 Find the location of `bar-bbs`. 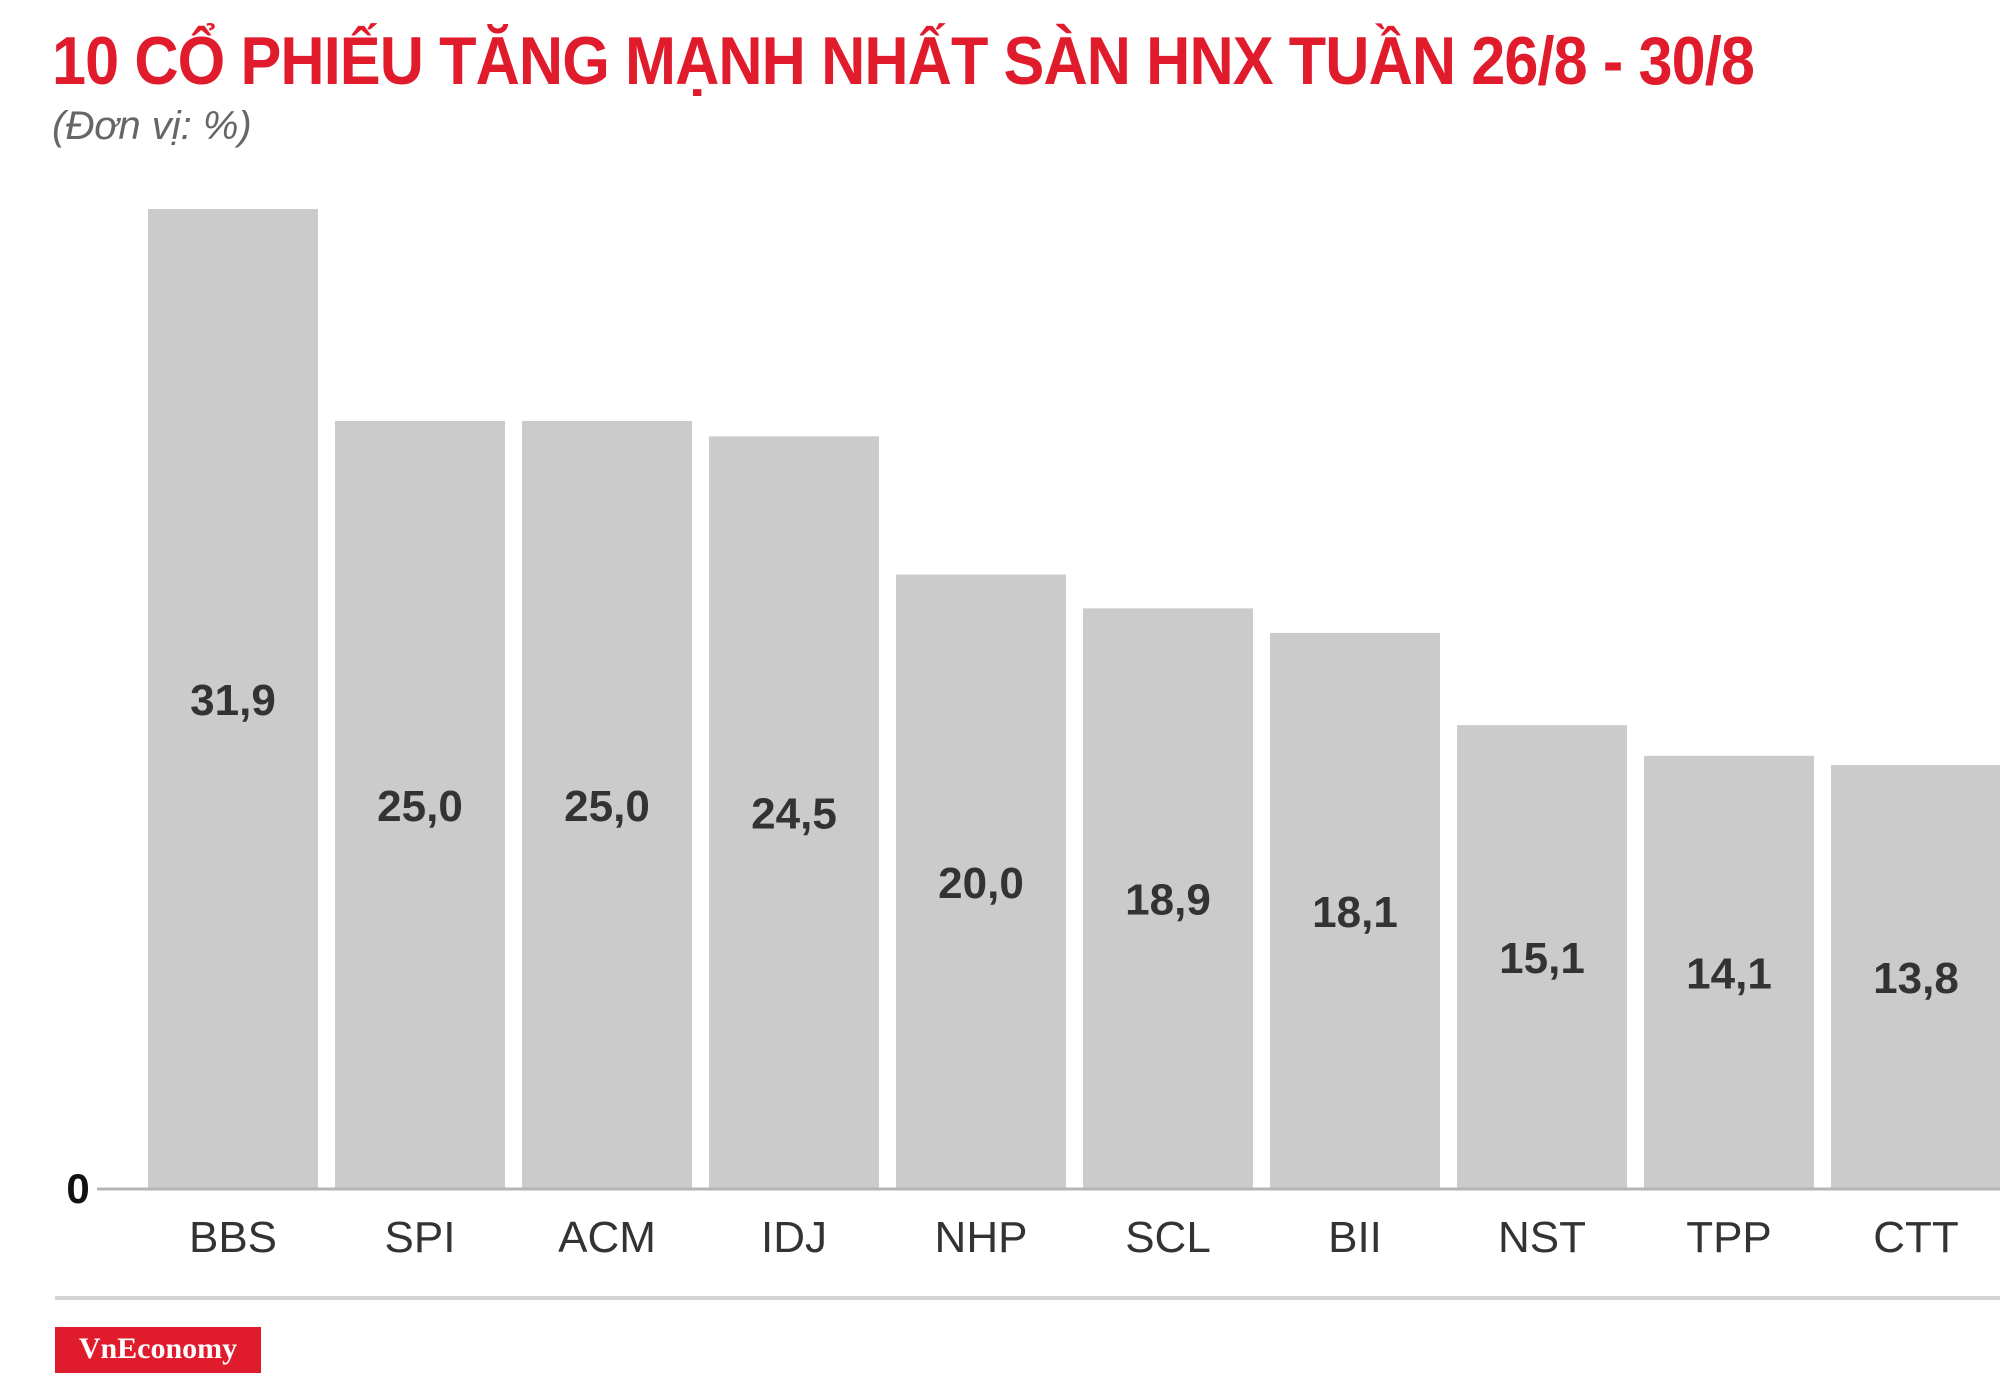

bar-bbs is located at coordinates (233, 699).